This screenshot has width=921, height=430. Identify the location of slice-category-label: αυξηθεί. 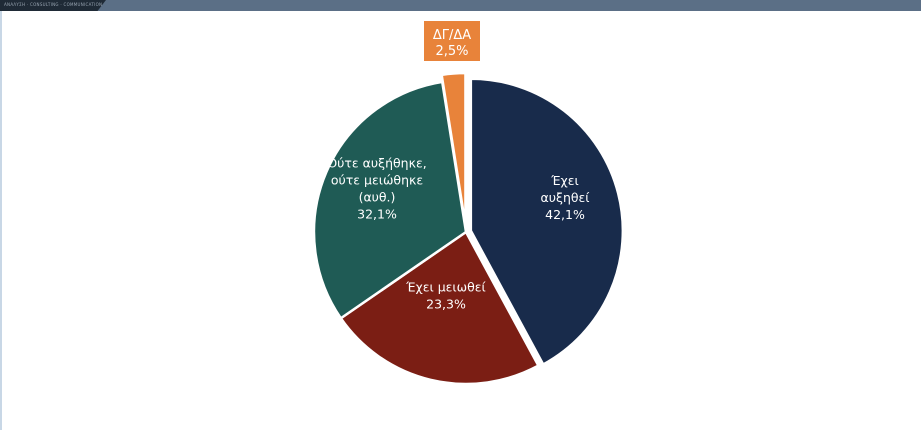
(566, 197).